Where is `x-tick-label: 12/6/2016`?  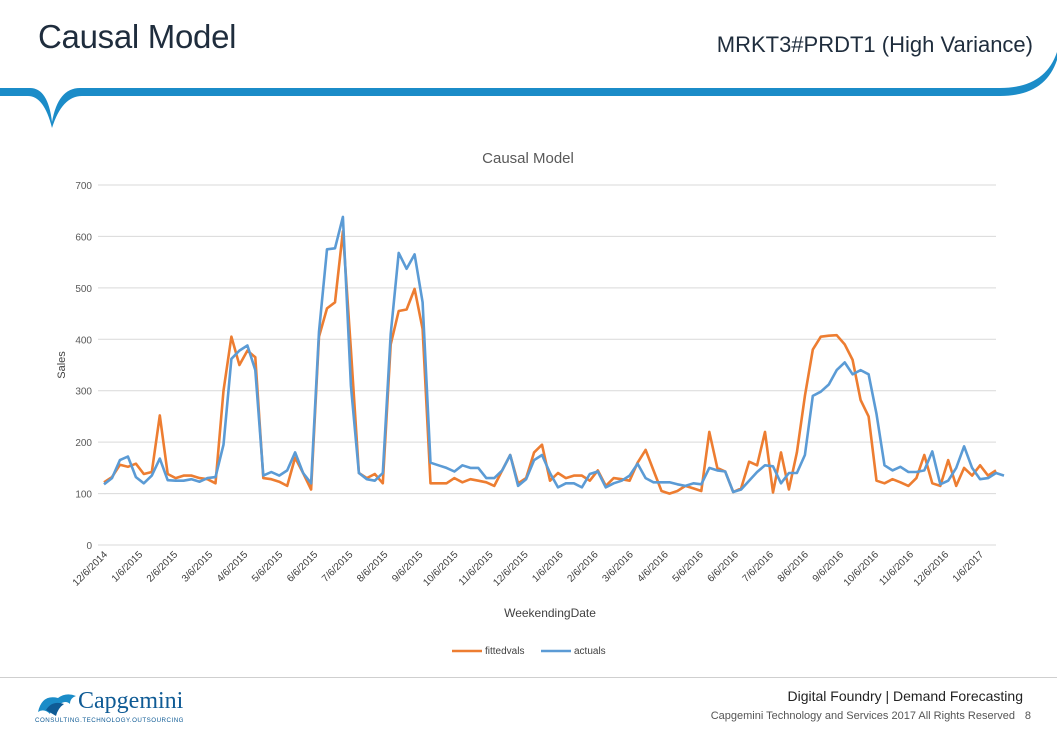
x-tick-label: 12/6/2016 is located at coordinates (932, 569).